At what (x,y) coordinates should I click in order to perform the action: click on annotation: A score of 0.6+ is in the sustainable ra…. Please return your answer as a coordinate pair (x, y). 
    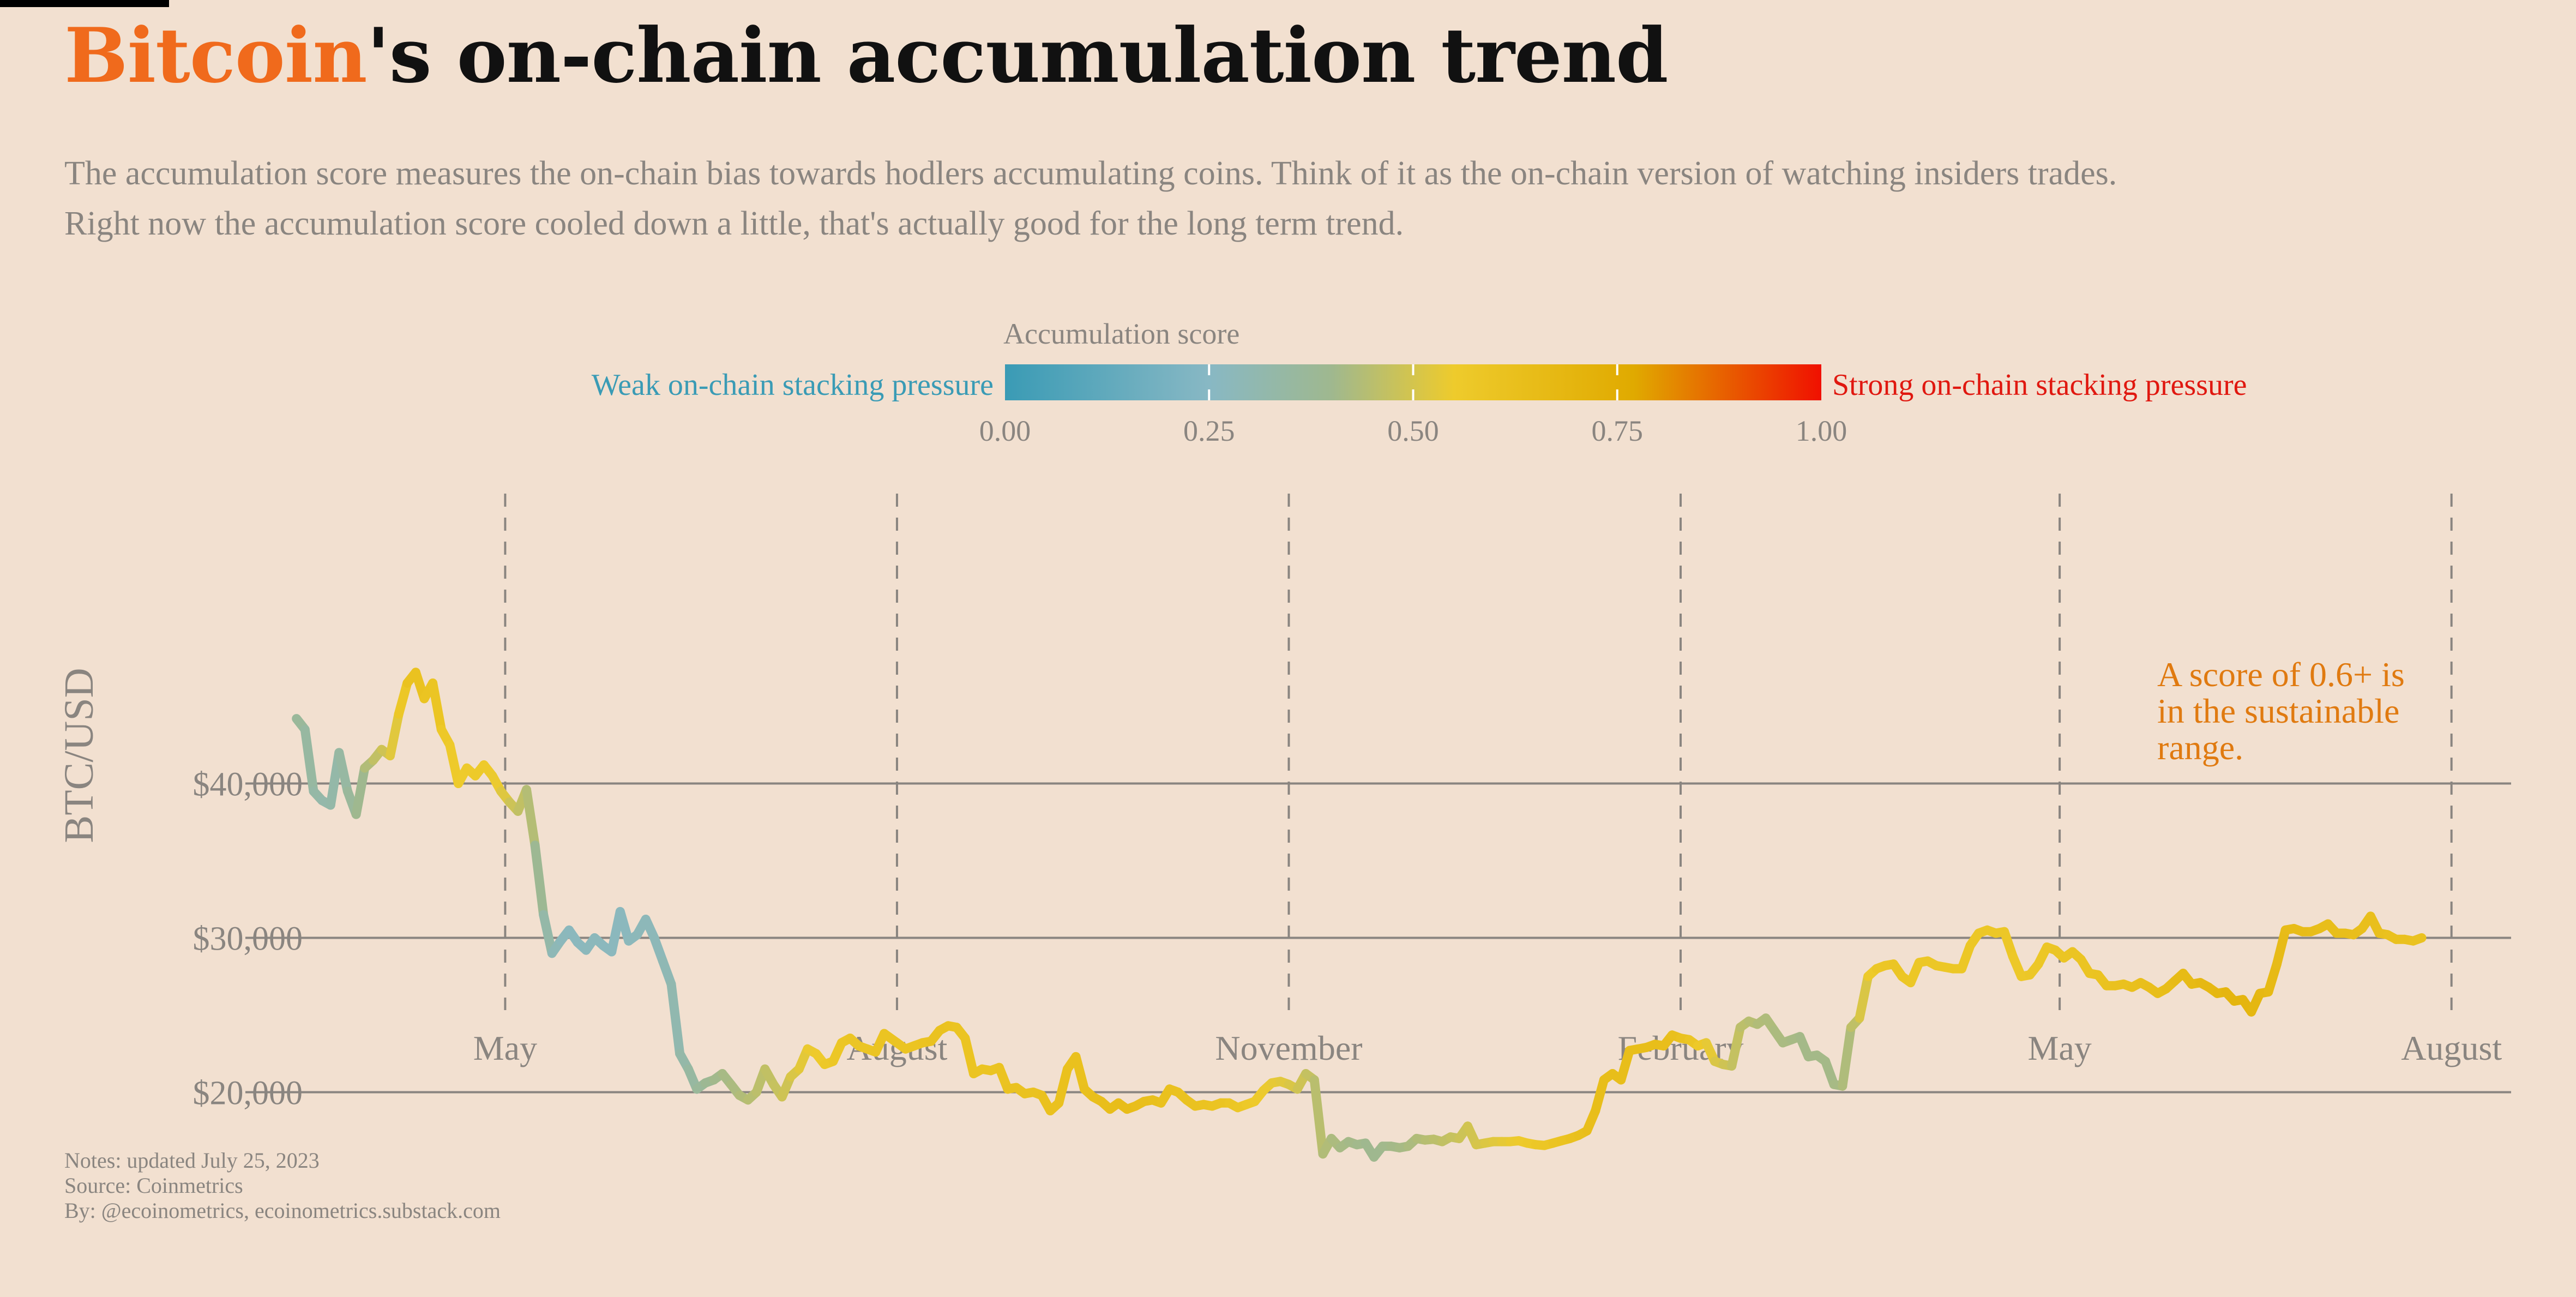
    Looking at the image, I should click on (2281, 711).